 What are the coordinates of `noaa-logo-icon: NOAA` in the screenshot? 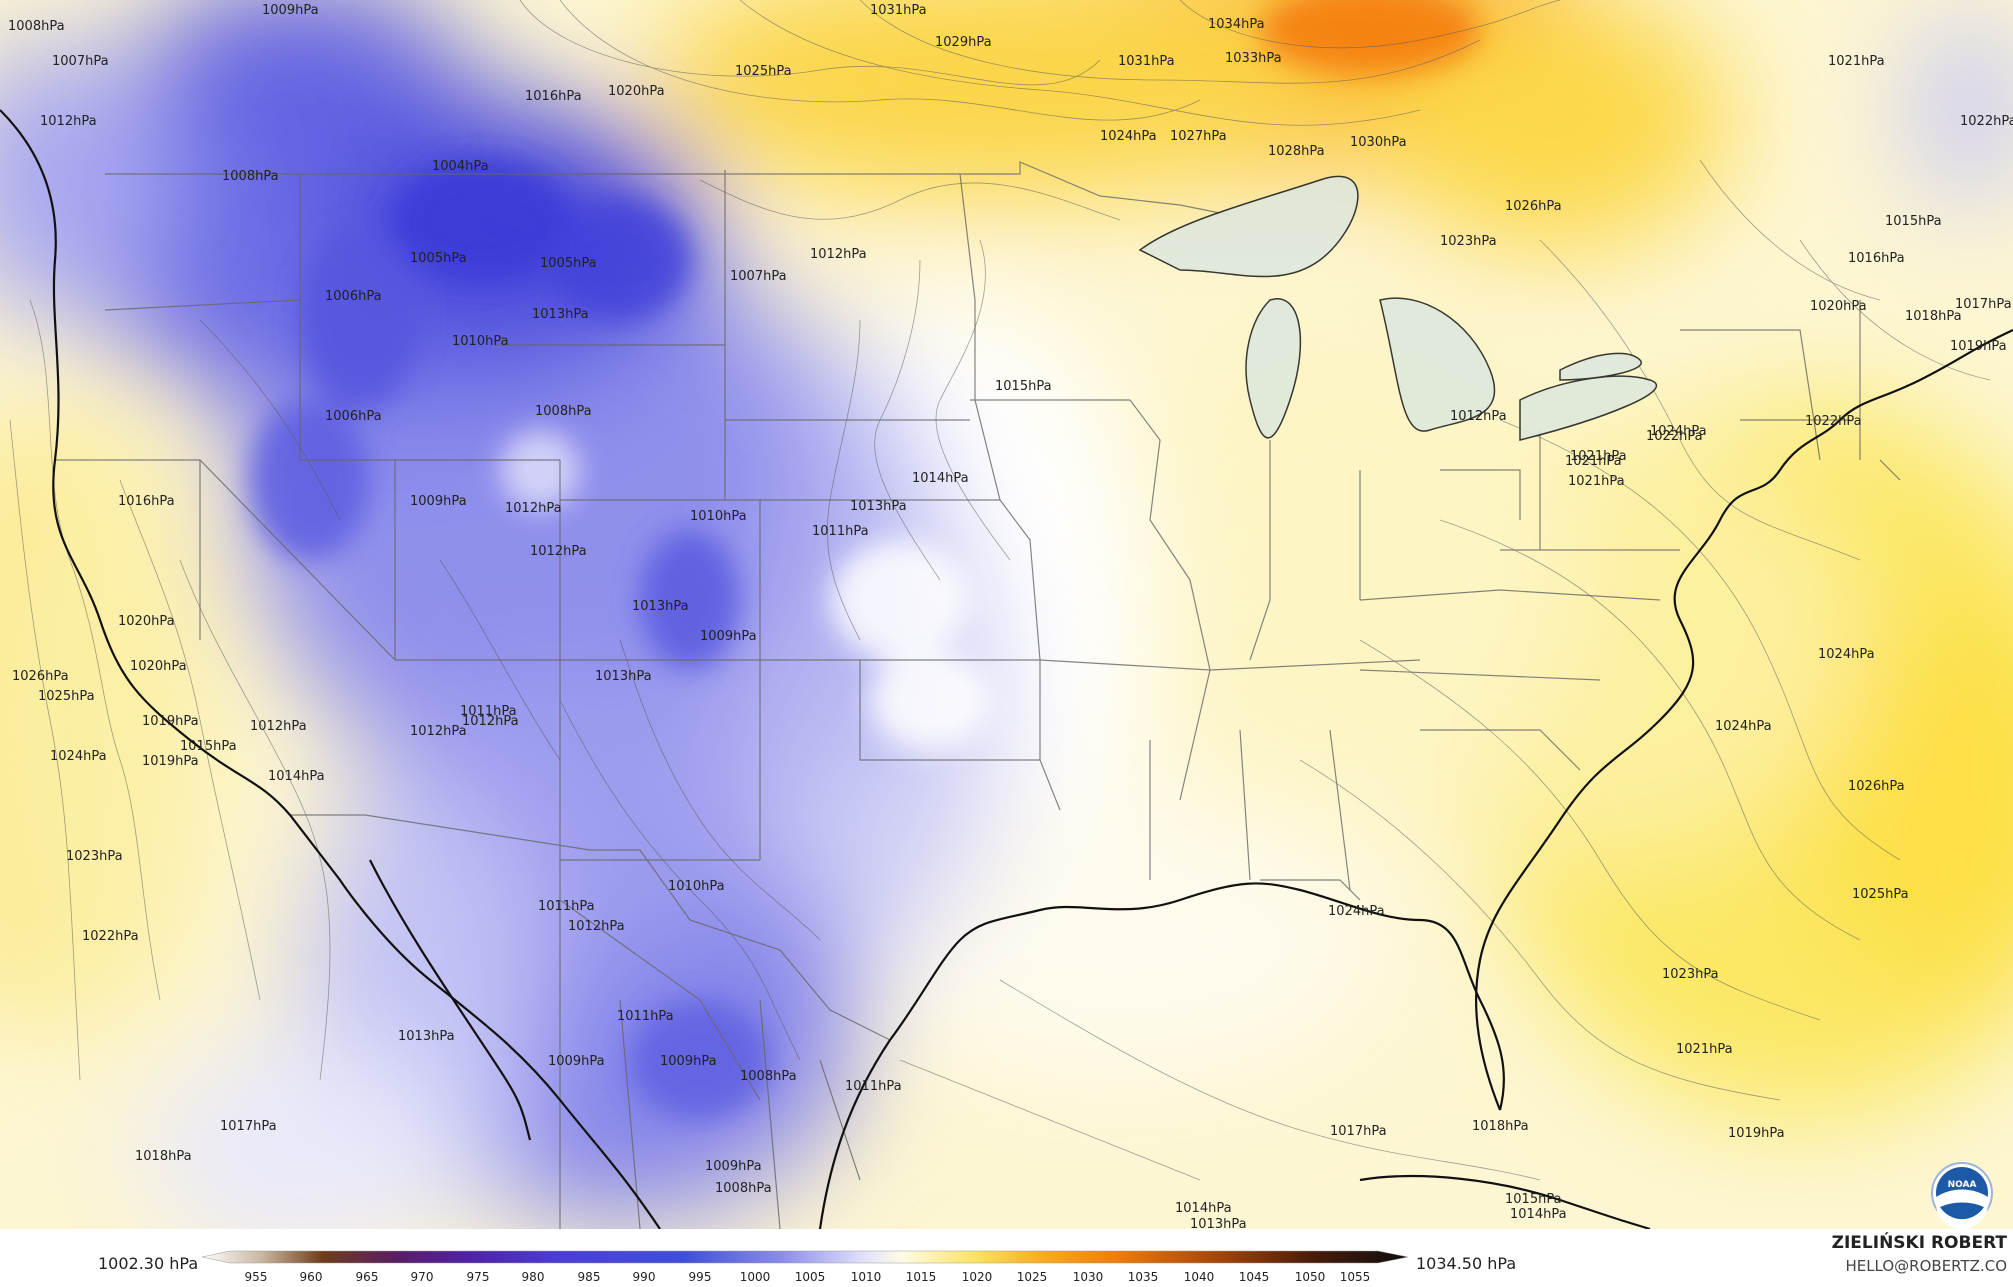 It's located at (1962, 1195).